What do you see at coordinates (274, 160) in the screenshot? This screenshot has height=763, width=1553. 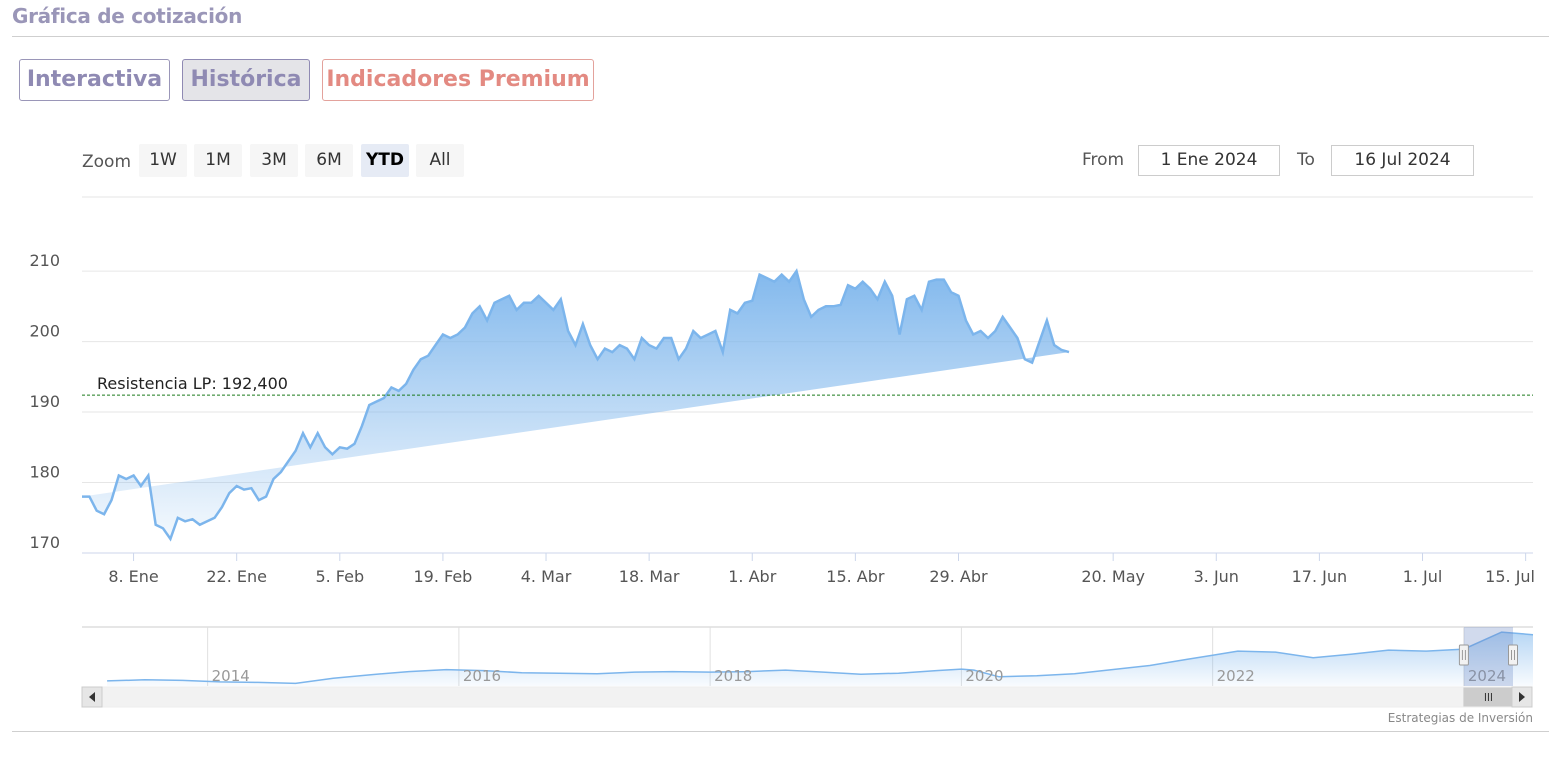 I see `zoom-3m-button: 3M` at bounding box center [274, 160].